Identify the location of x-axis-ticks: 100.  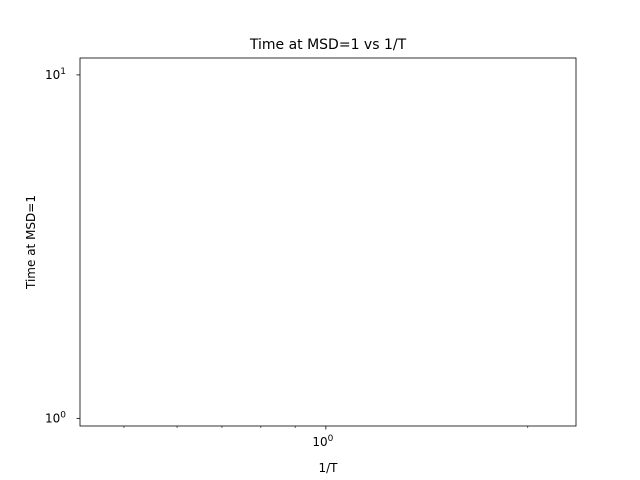
(326, 437).